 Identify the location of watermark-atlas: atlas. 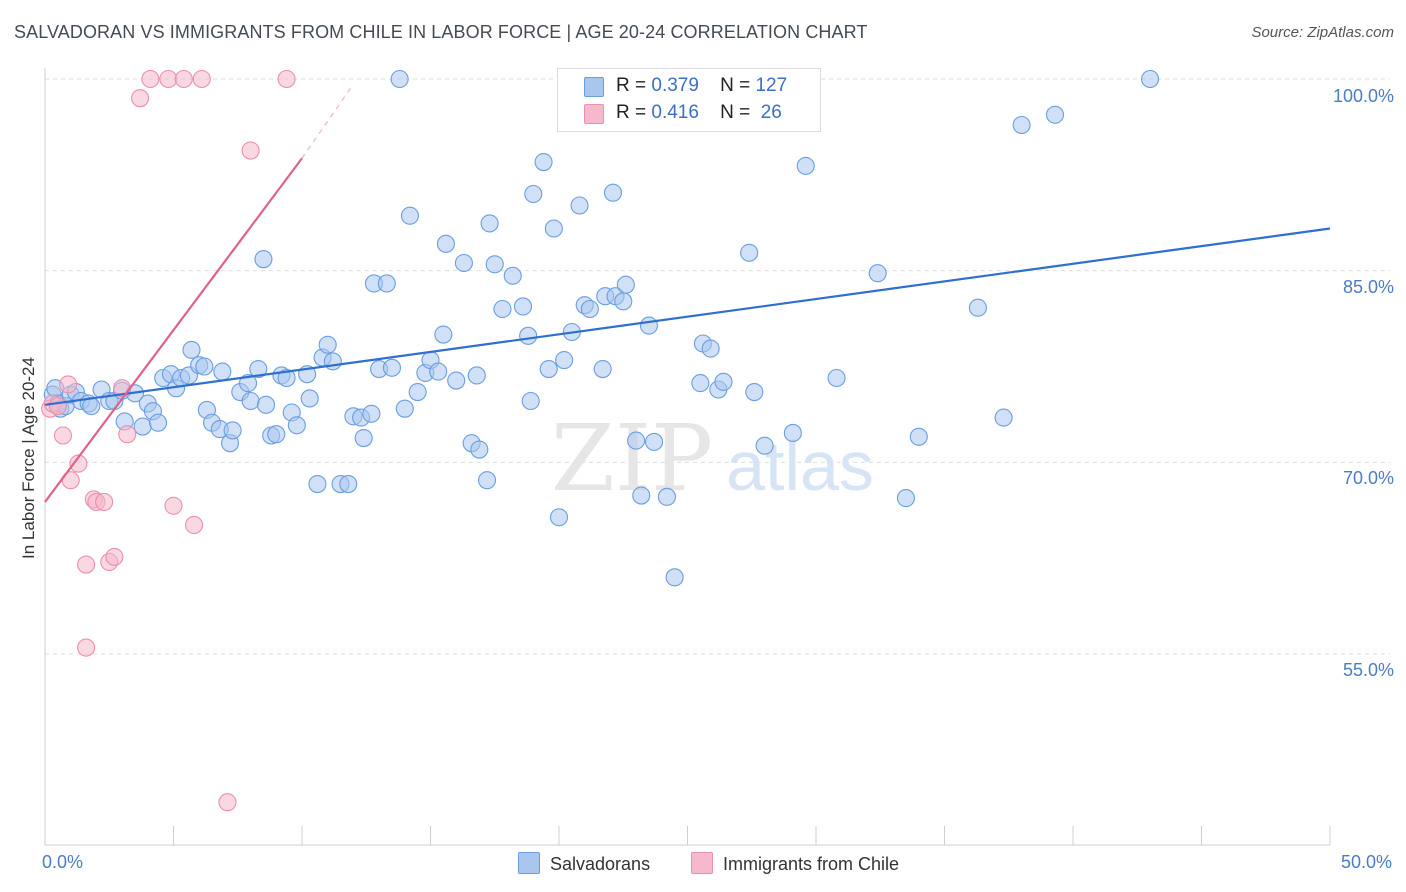
(800, 466).